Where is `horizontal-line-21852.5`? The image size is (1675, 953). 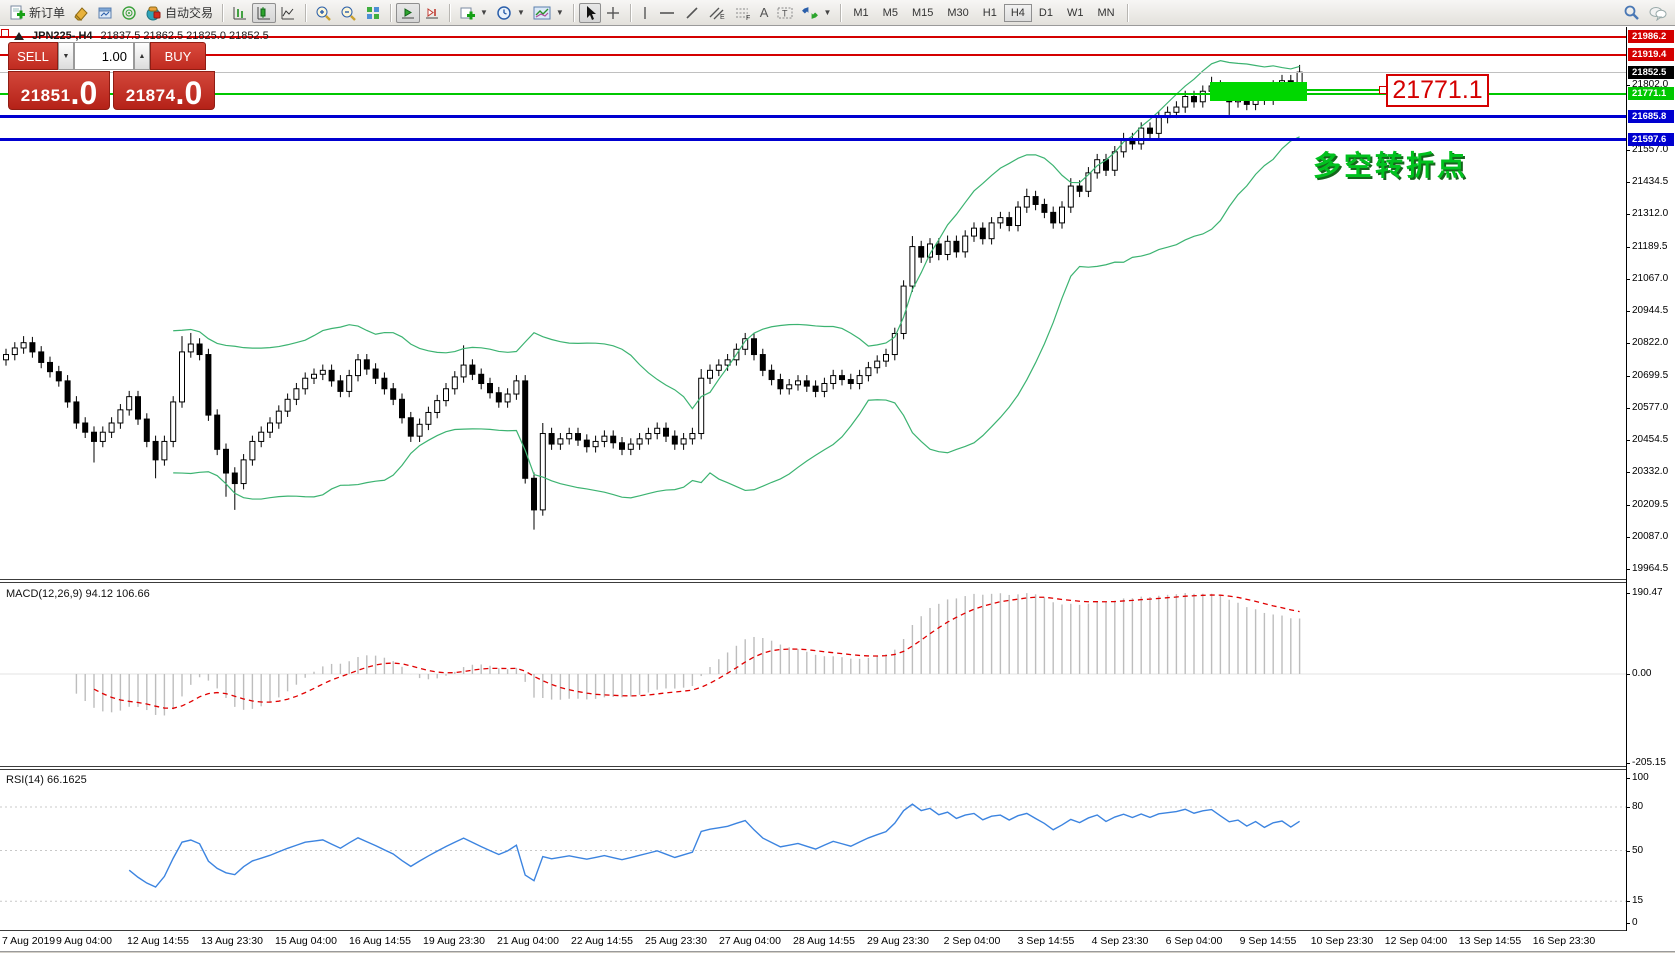 horizontal-line-21852.5 is located at coordinates (813, 72).